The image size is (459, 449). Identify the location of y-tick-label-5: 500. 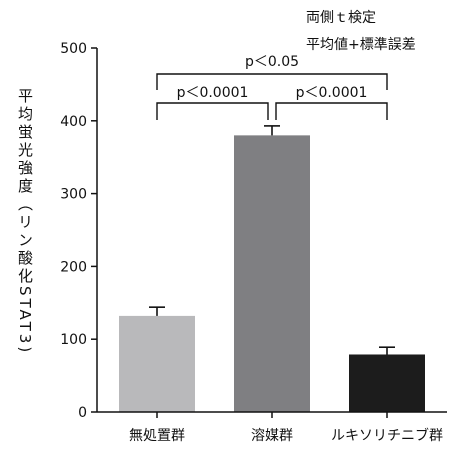
(73, 49).